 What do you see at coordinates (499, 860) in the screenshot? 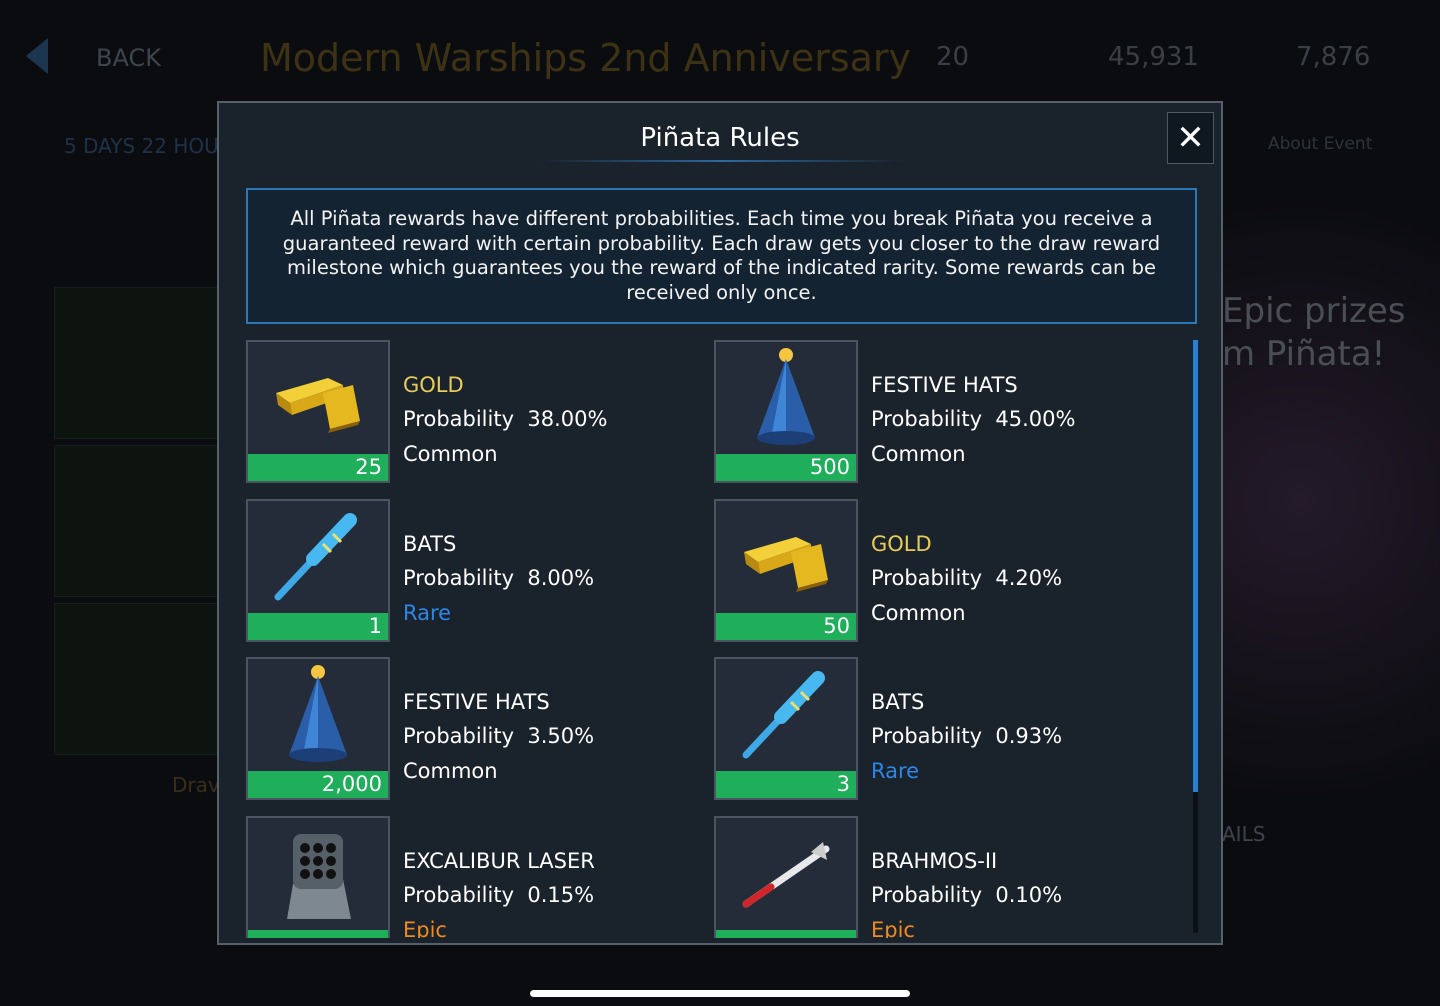
I see `reward-name: EXCALIBUR LASER` at bounding box center [499, 860].